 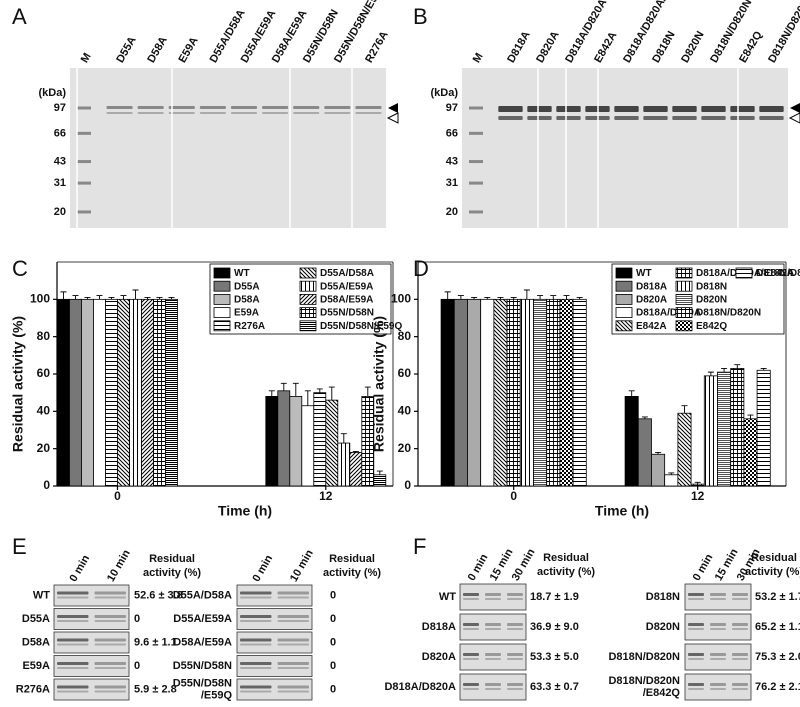 What do you see at coordinates (405, 448) in the screenshot?
I see `y-tick-label: 20` at bounding box center [405, 448].